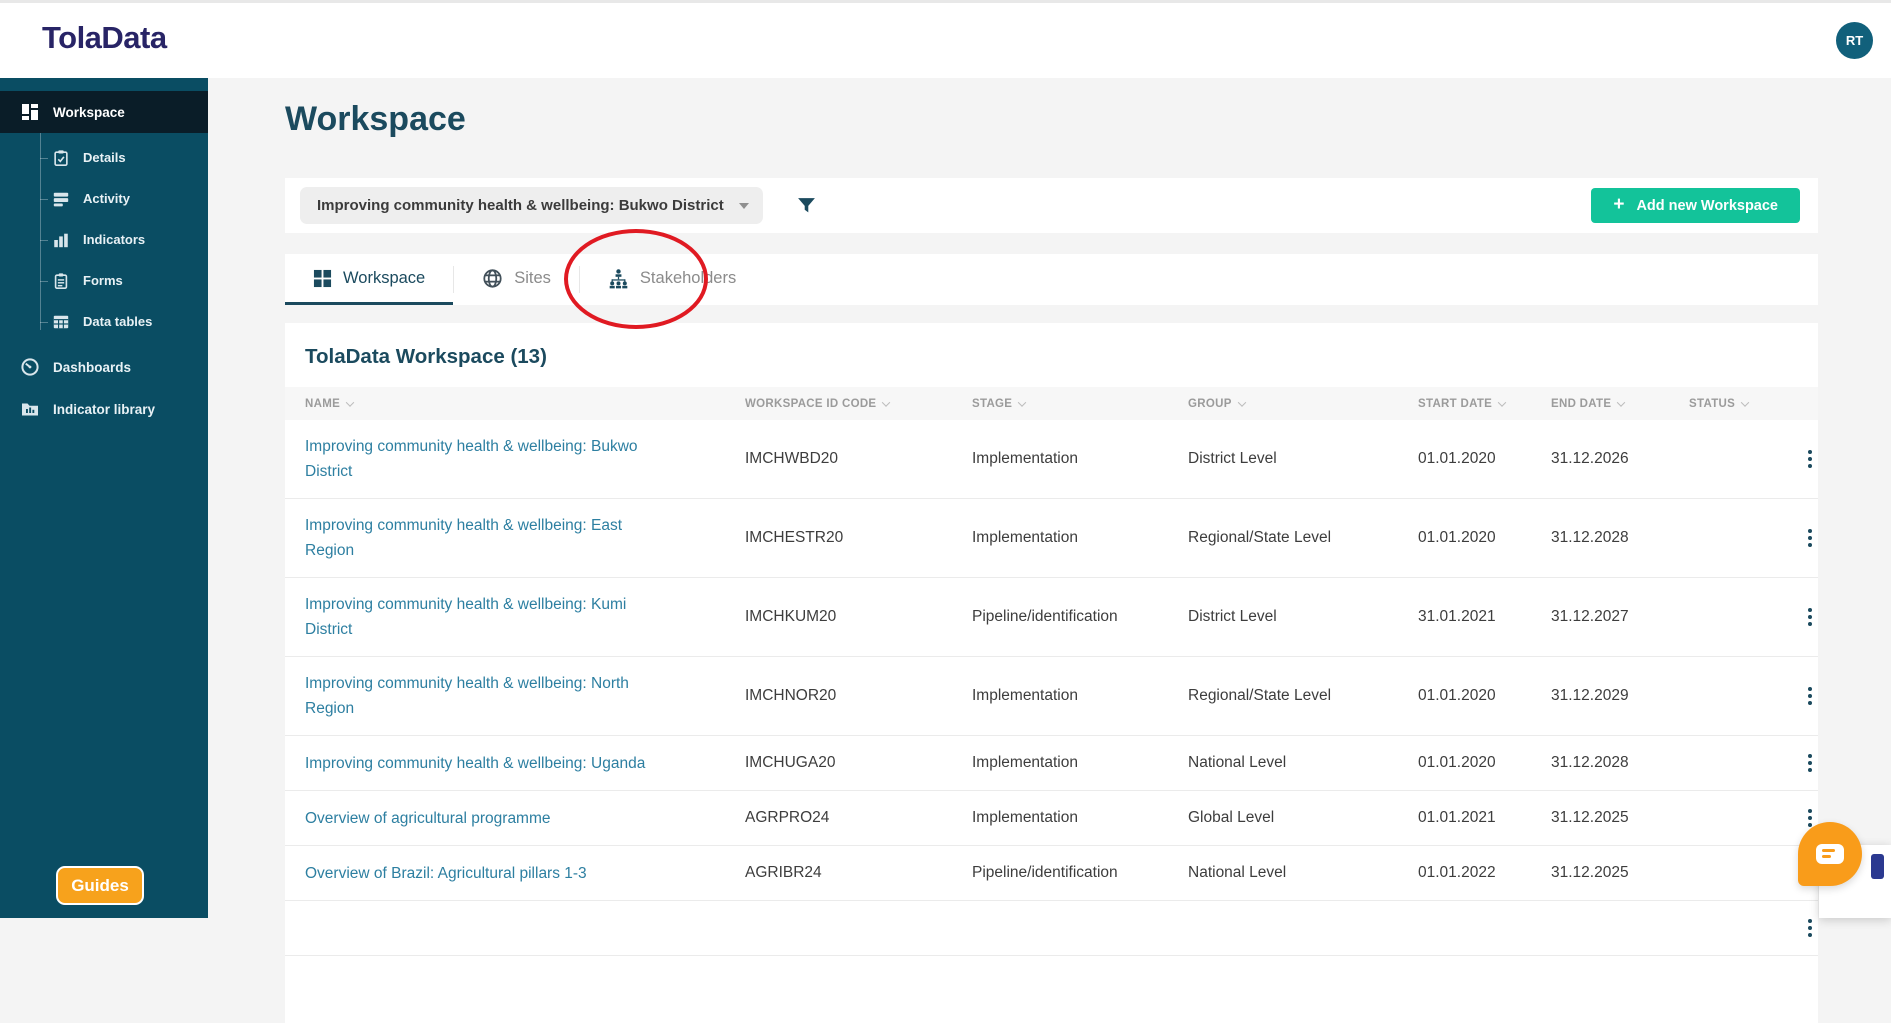 The height and width of the screenshot is (1023, 1891). I want to click on tab-stakeholders: Stakeholders, so click(672, 279).